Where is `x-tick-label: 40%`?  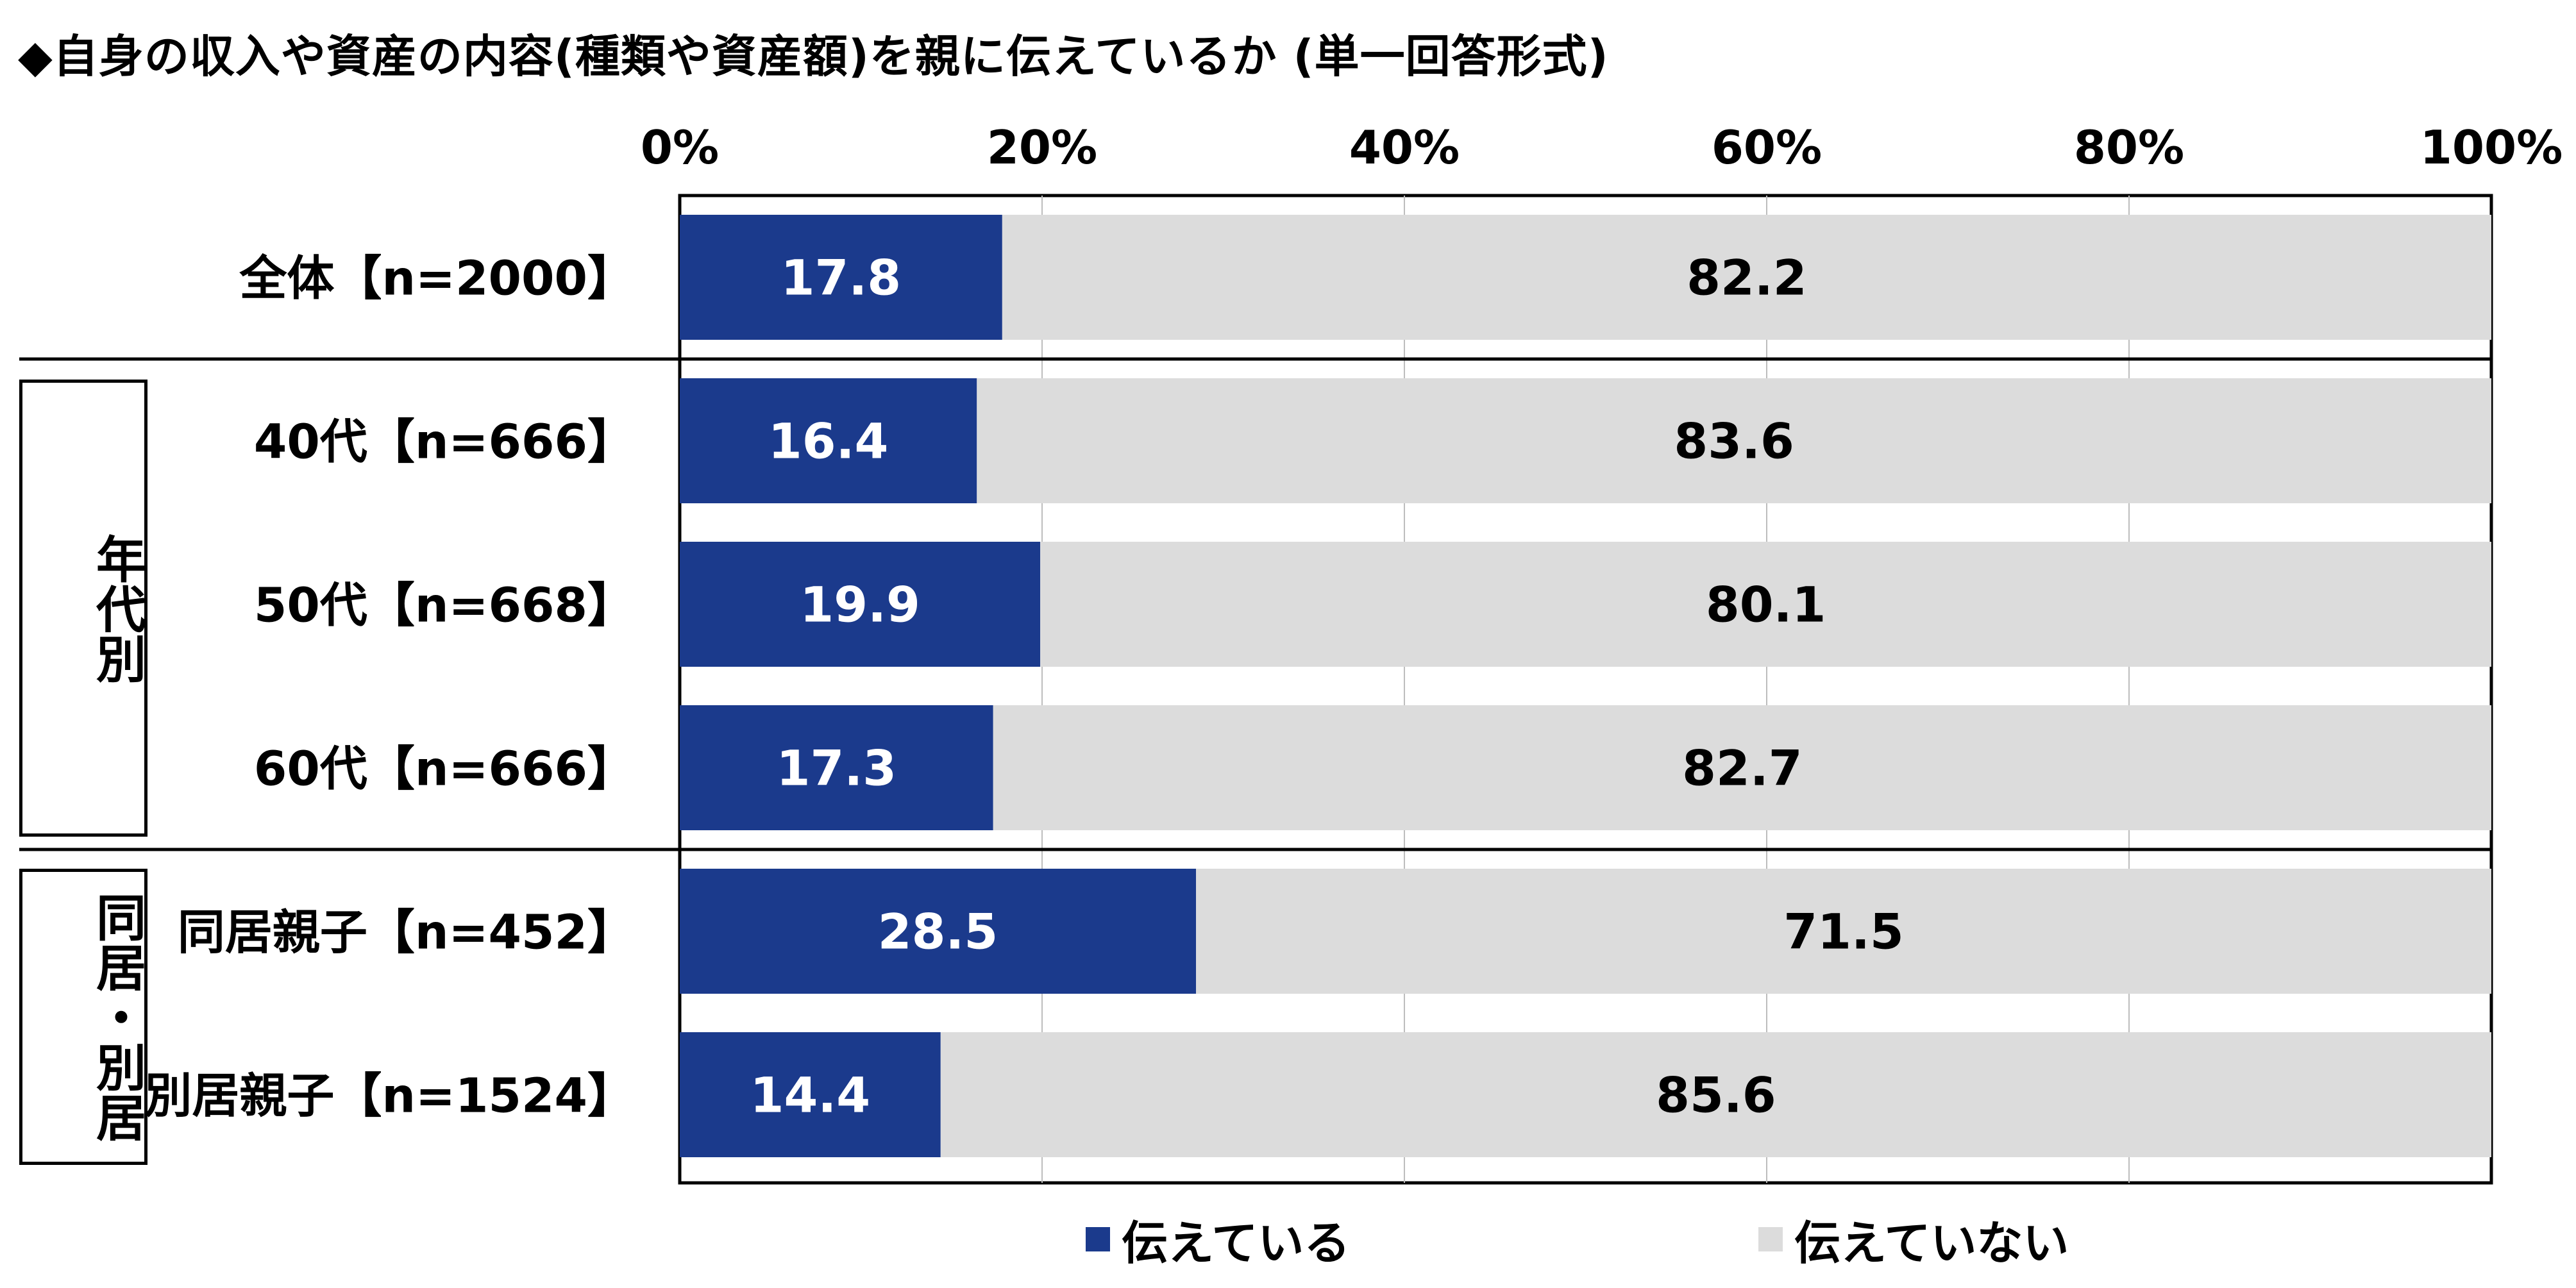 x-tick-label: 40% is located at coordinates (1404, 147).